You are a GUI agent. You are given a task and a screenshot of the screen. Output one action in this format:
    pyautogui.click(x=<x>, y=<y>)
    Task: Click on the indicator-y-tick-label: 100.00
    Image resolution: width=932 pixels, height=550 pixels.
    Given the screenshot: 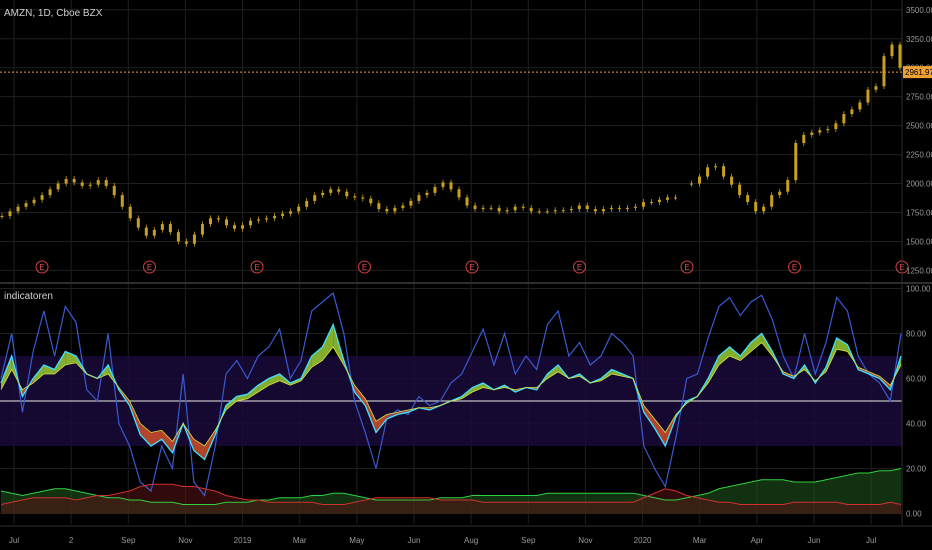 What is the action you would take?
    pyautogui.click(x=918, y=289)
    